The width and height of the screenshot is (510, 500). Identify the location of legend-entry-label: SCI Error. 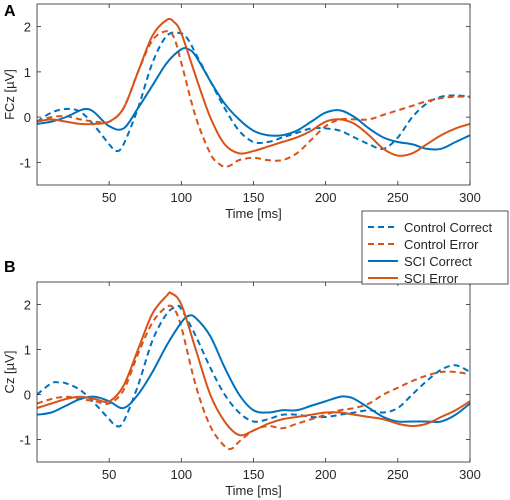
(431, 278).